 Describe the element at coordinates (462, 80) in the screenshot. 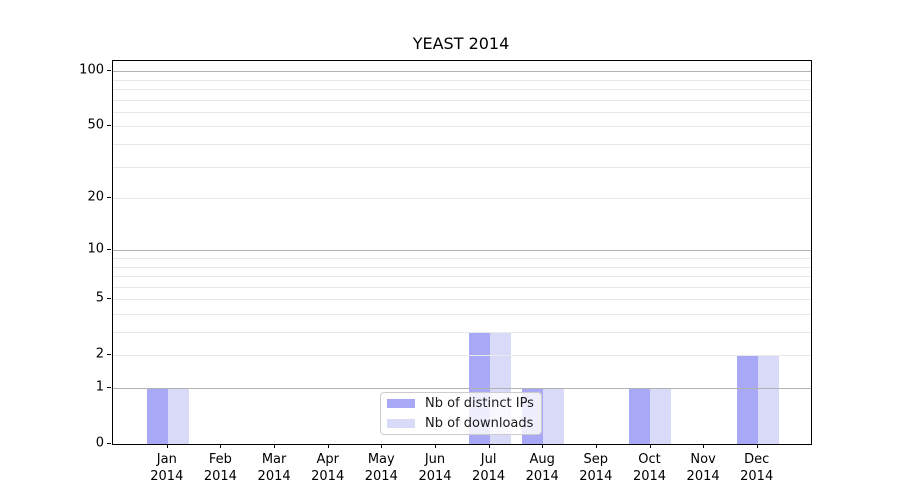

I see `minor-gridline-y90` at that location.